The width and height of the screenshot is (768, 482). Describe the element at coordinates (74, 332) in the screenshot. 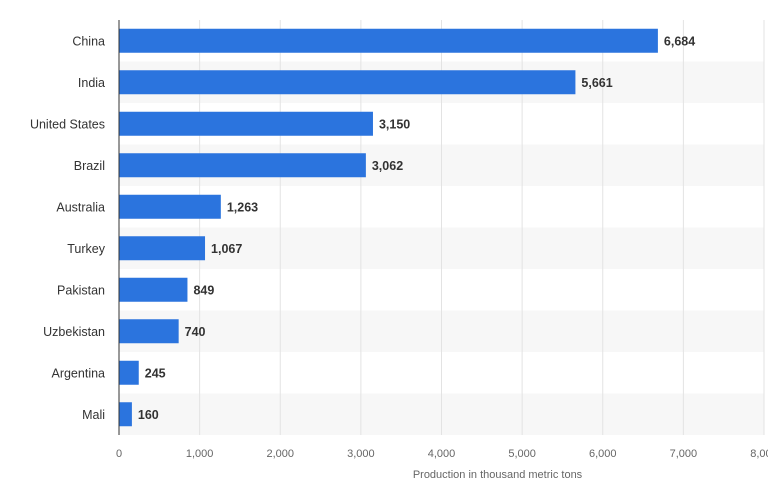

I see `category-label: Uzbekistan` at that location.